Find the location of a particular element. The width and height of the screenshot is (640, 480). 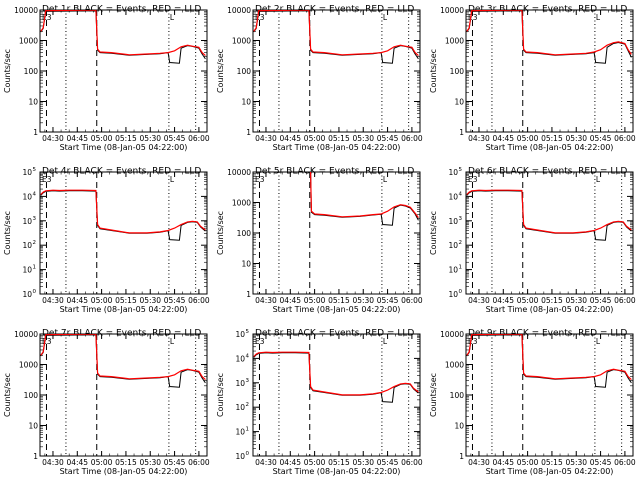

panel-title: Det 3r BLACK = Events, RED = LLD is located at coordinates (547, 10).